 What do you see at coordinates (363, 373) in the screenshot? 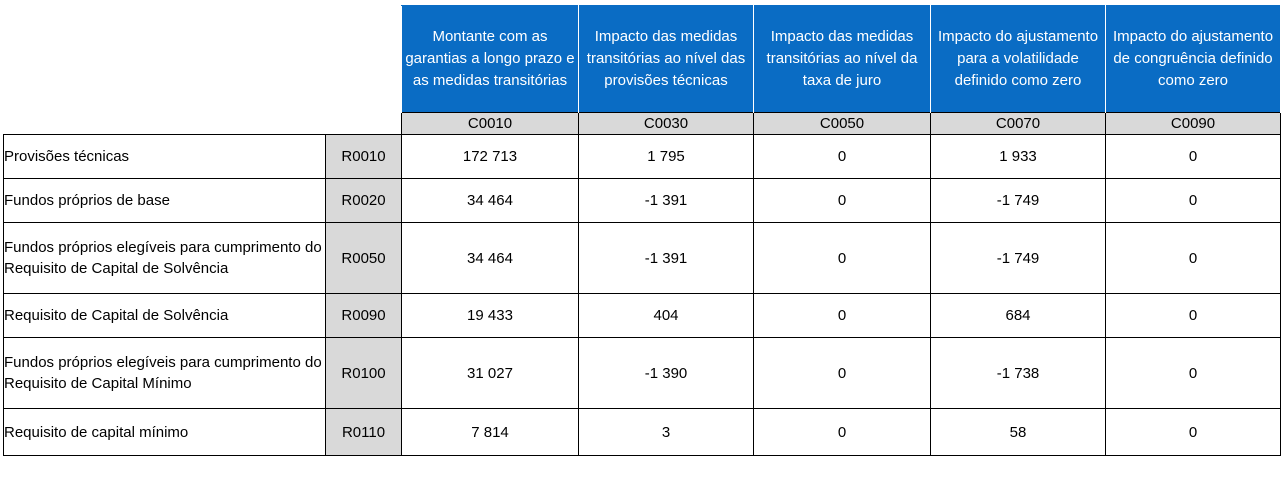
I see `row-code: R0100` at bounding box center [363, 373].